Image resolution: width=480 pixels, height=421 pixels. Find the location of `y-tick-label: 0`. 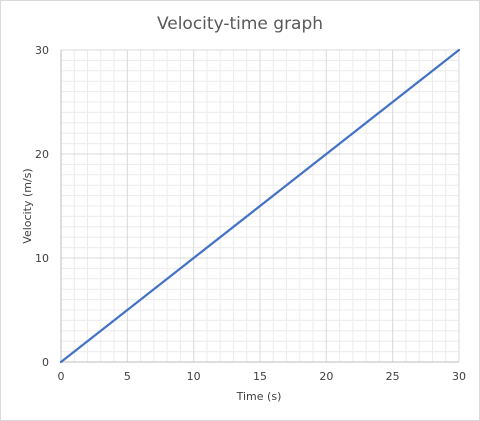

y-tick-label: 0 is located at coordinates (45, 362).